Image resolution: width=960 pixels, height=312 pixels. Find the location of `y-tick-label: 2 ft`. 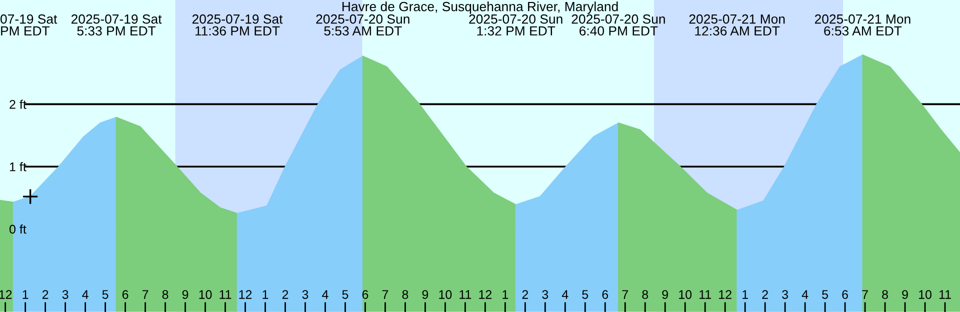

y-tick-label: 2 ft is located at coordinates (18, 104).